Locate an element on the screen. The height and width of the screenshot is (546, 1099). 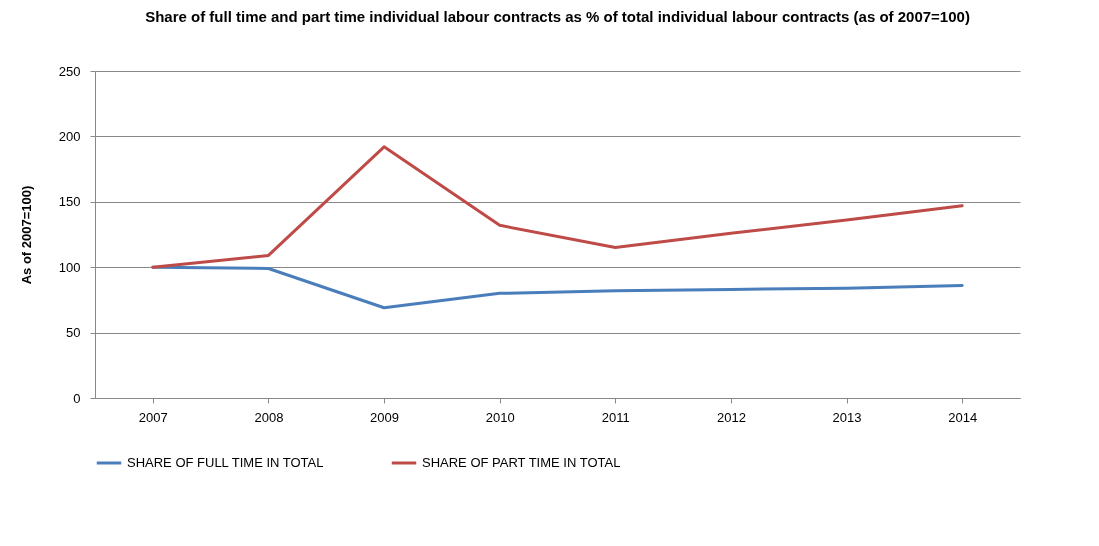
x-tick-label: 2007 is located at coordinates (153, 417).